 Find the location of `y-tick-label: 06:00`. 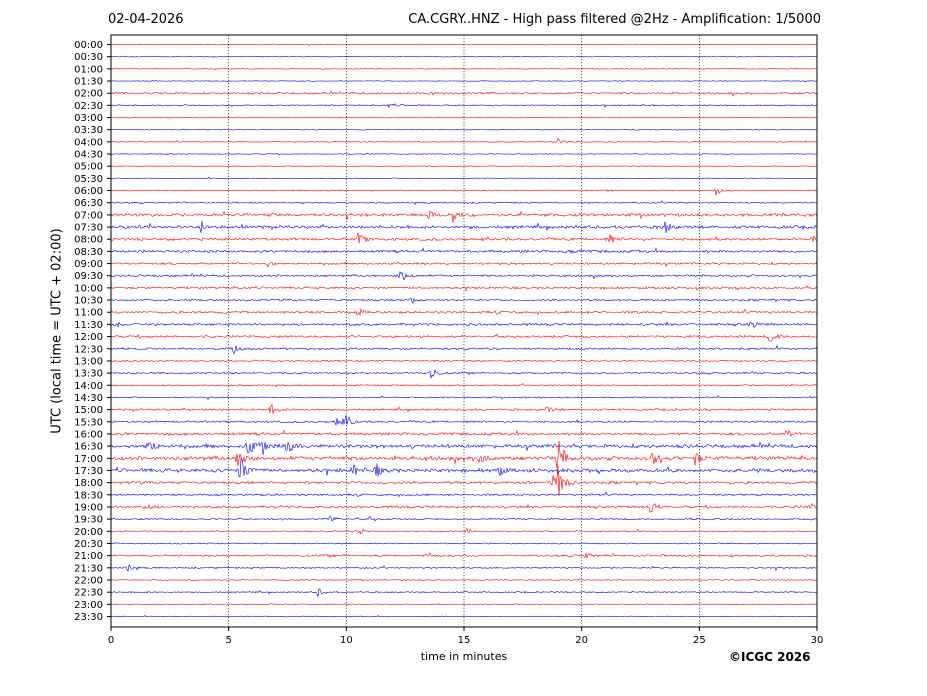

y-tick-label: 06:00 is located at coordinates (88, 191).